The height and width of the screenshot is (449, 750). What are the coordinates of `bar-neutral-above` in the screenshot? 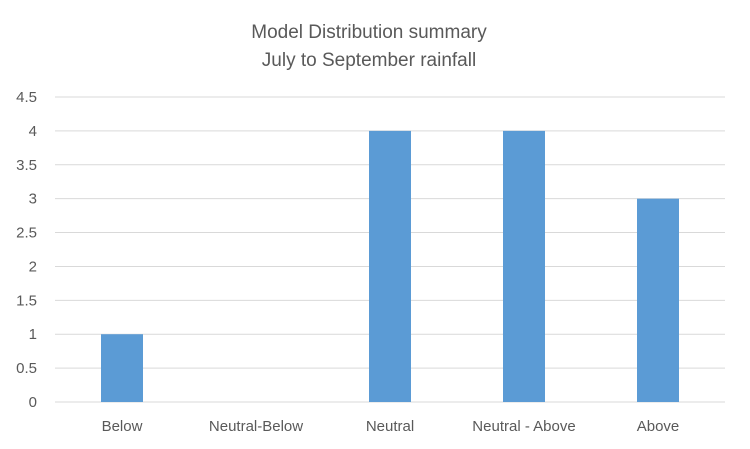 It's located at (524, 266).